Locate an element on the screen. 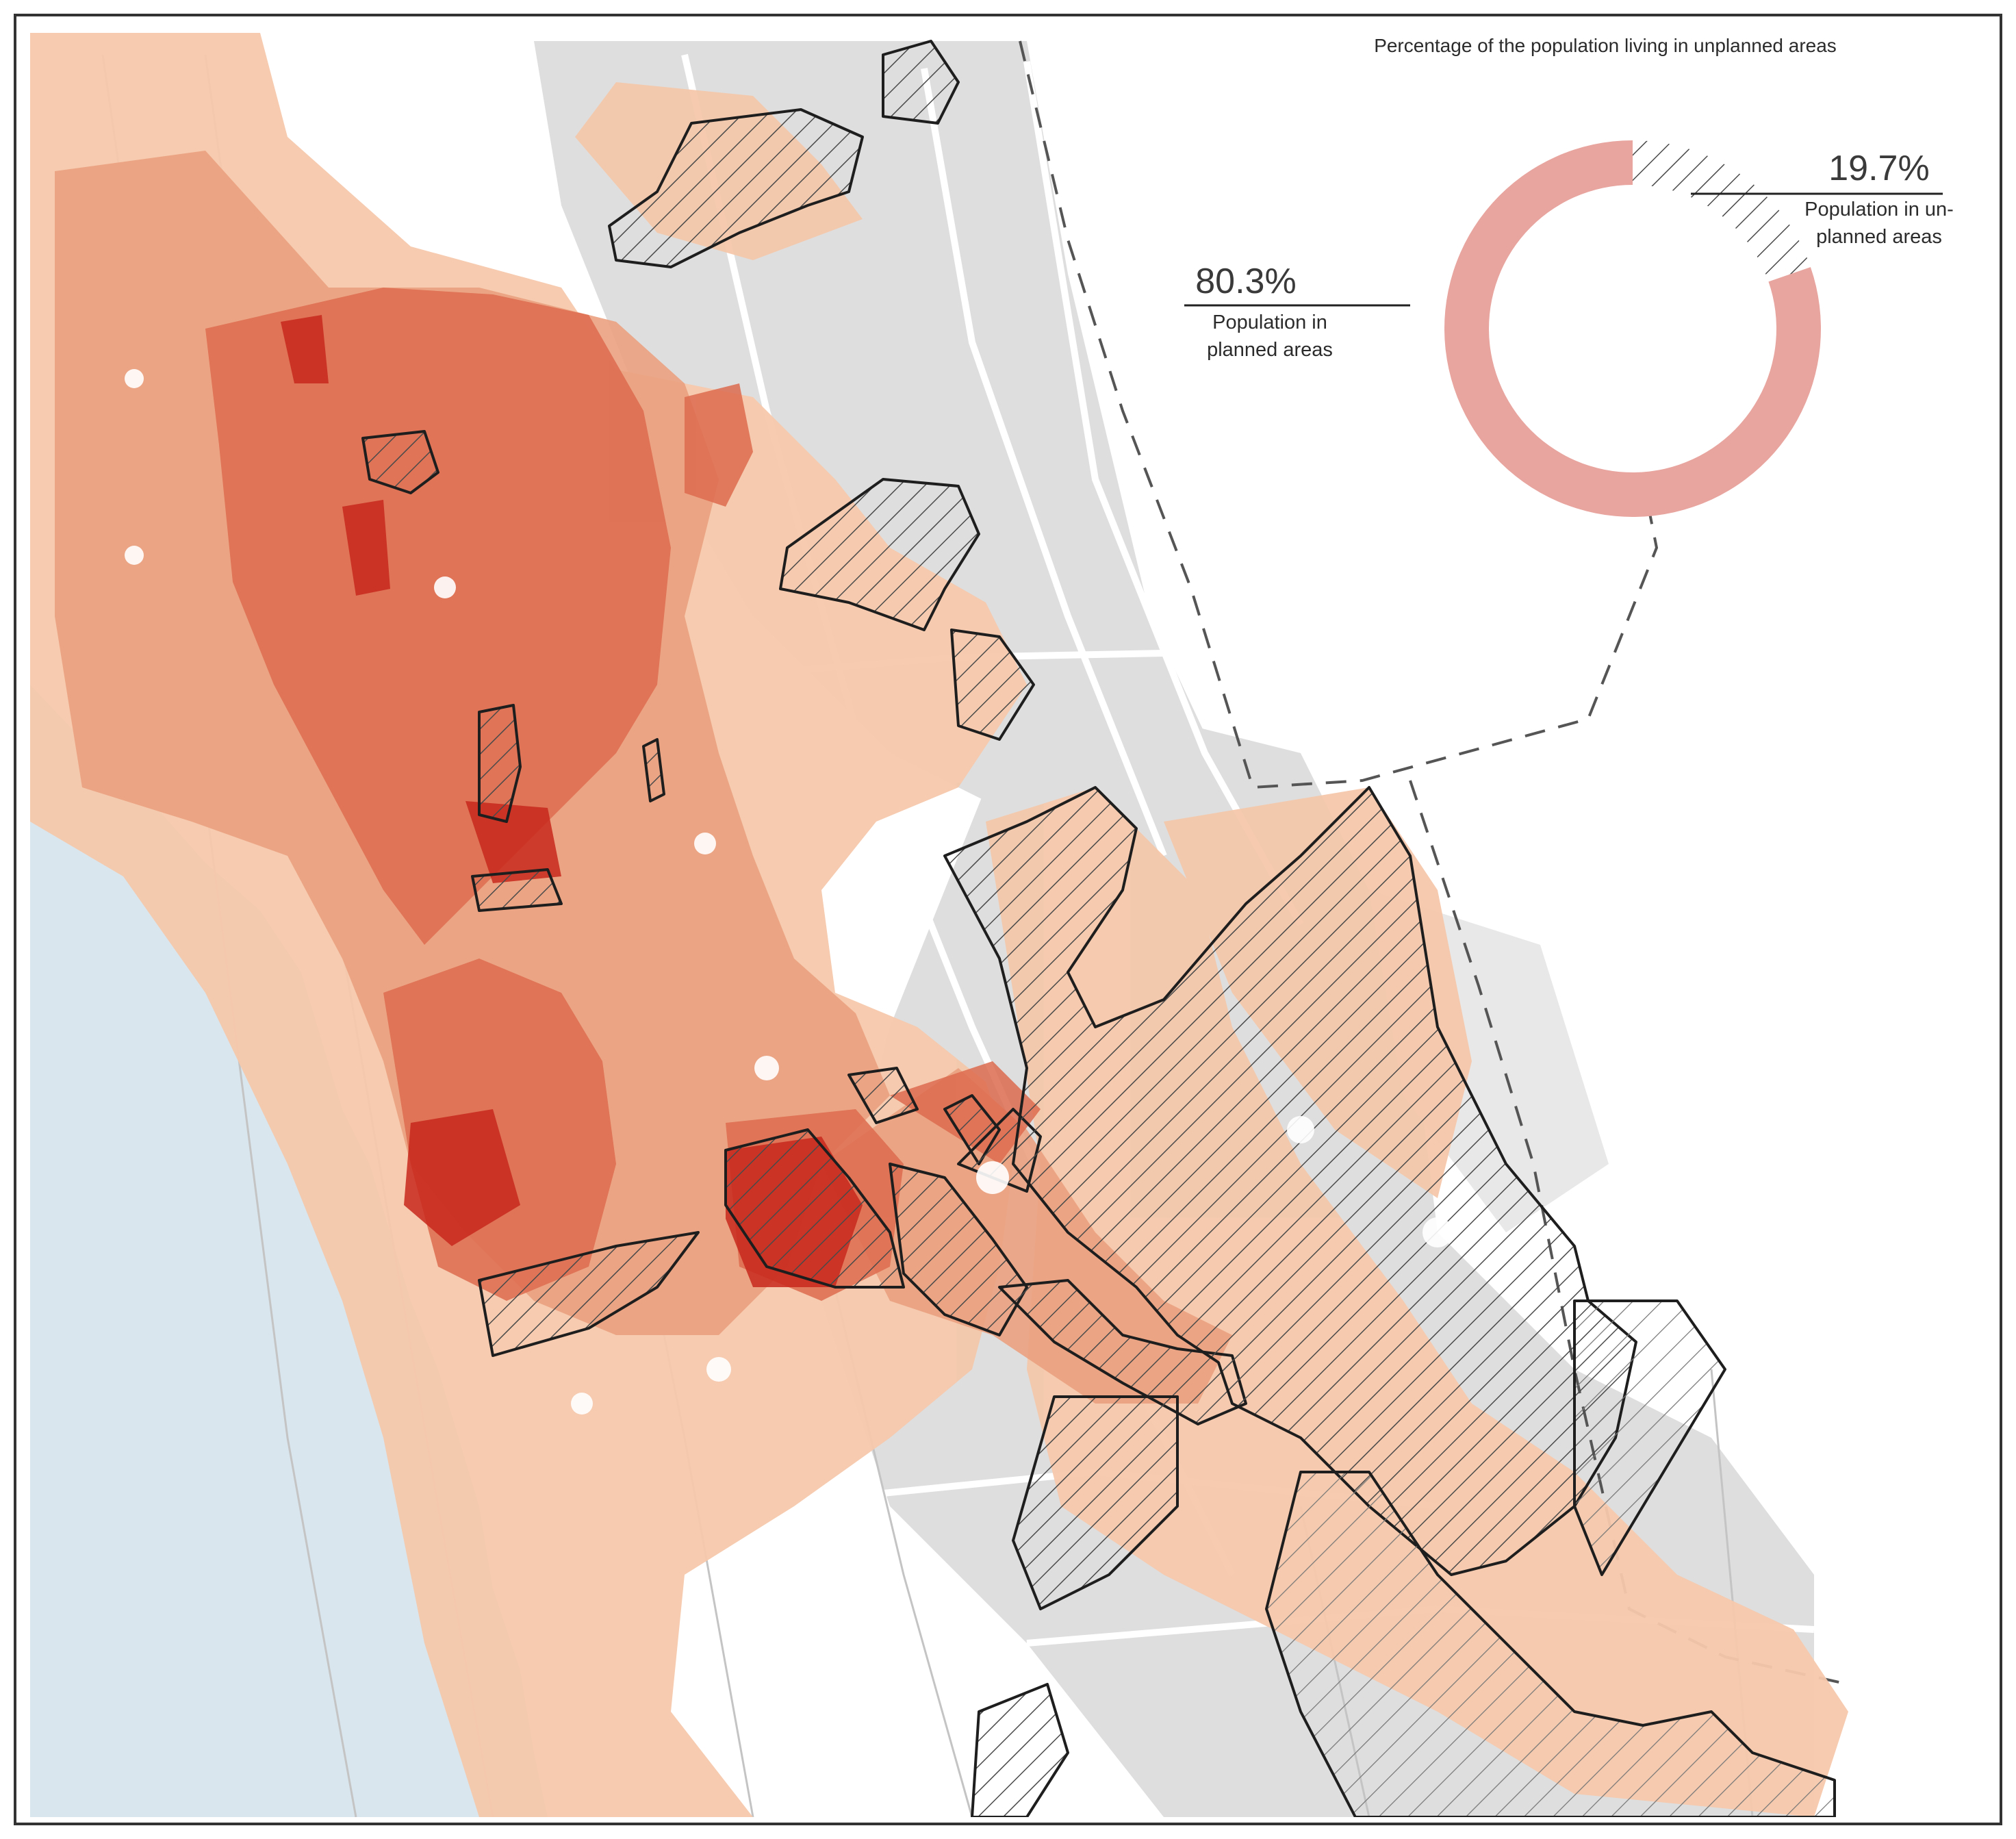 The height and width of the screenshot is (1839, 2016). planned-label-line1: Population in is located at coordinates (1269, 322).